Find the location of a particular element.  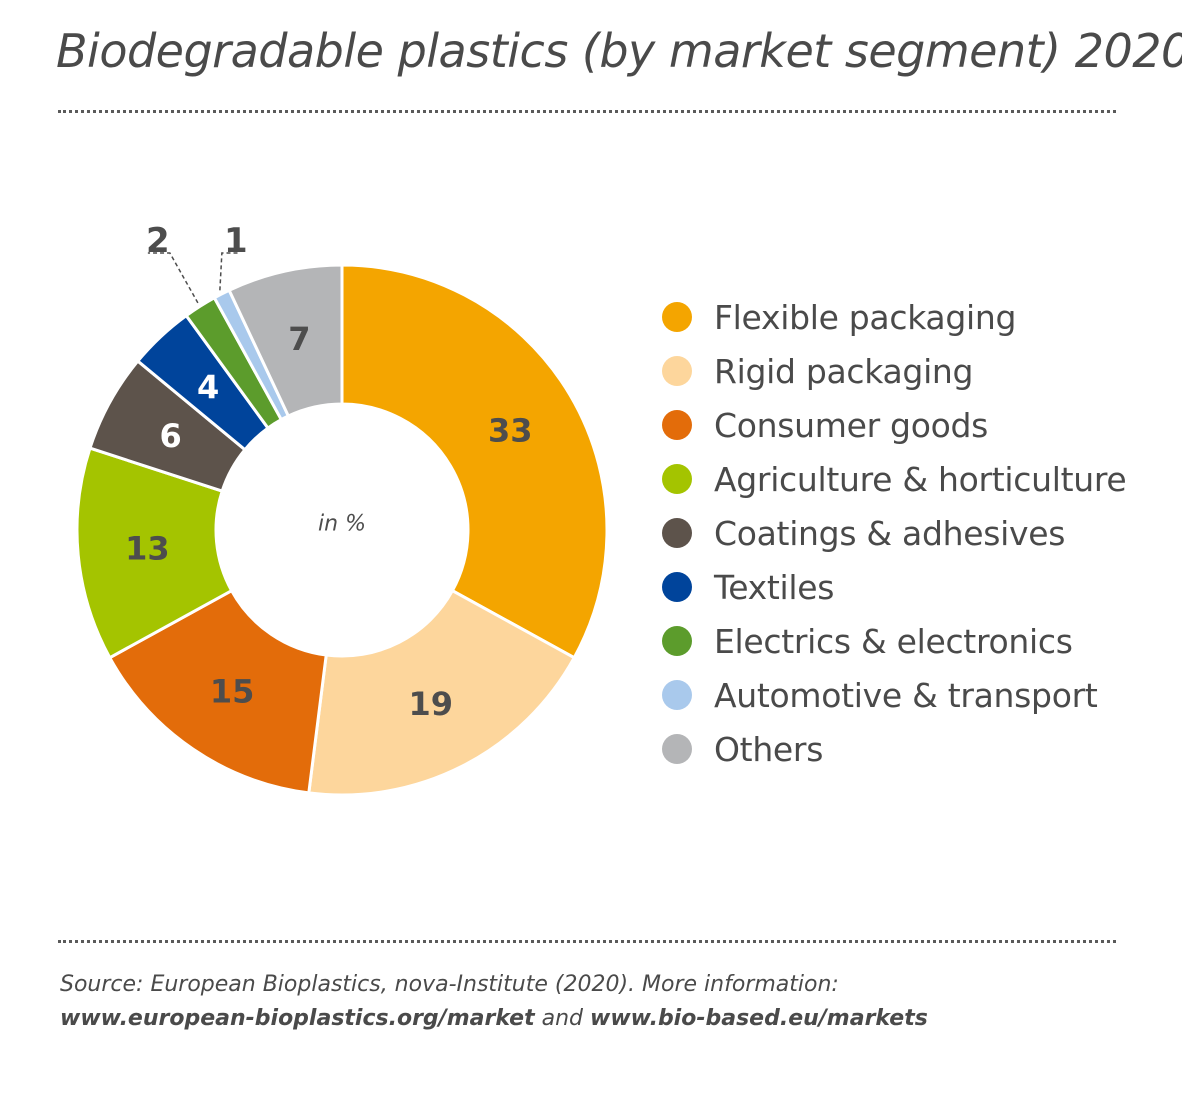

data-label-electrics-electronics: 2 is located at coordinates (158, 241).